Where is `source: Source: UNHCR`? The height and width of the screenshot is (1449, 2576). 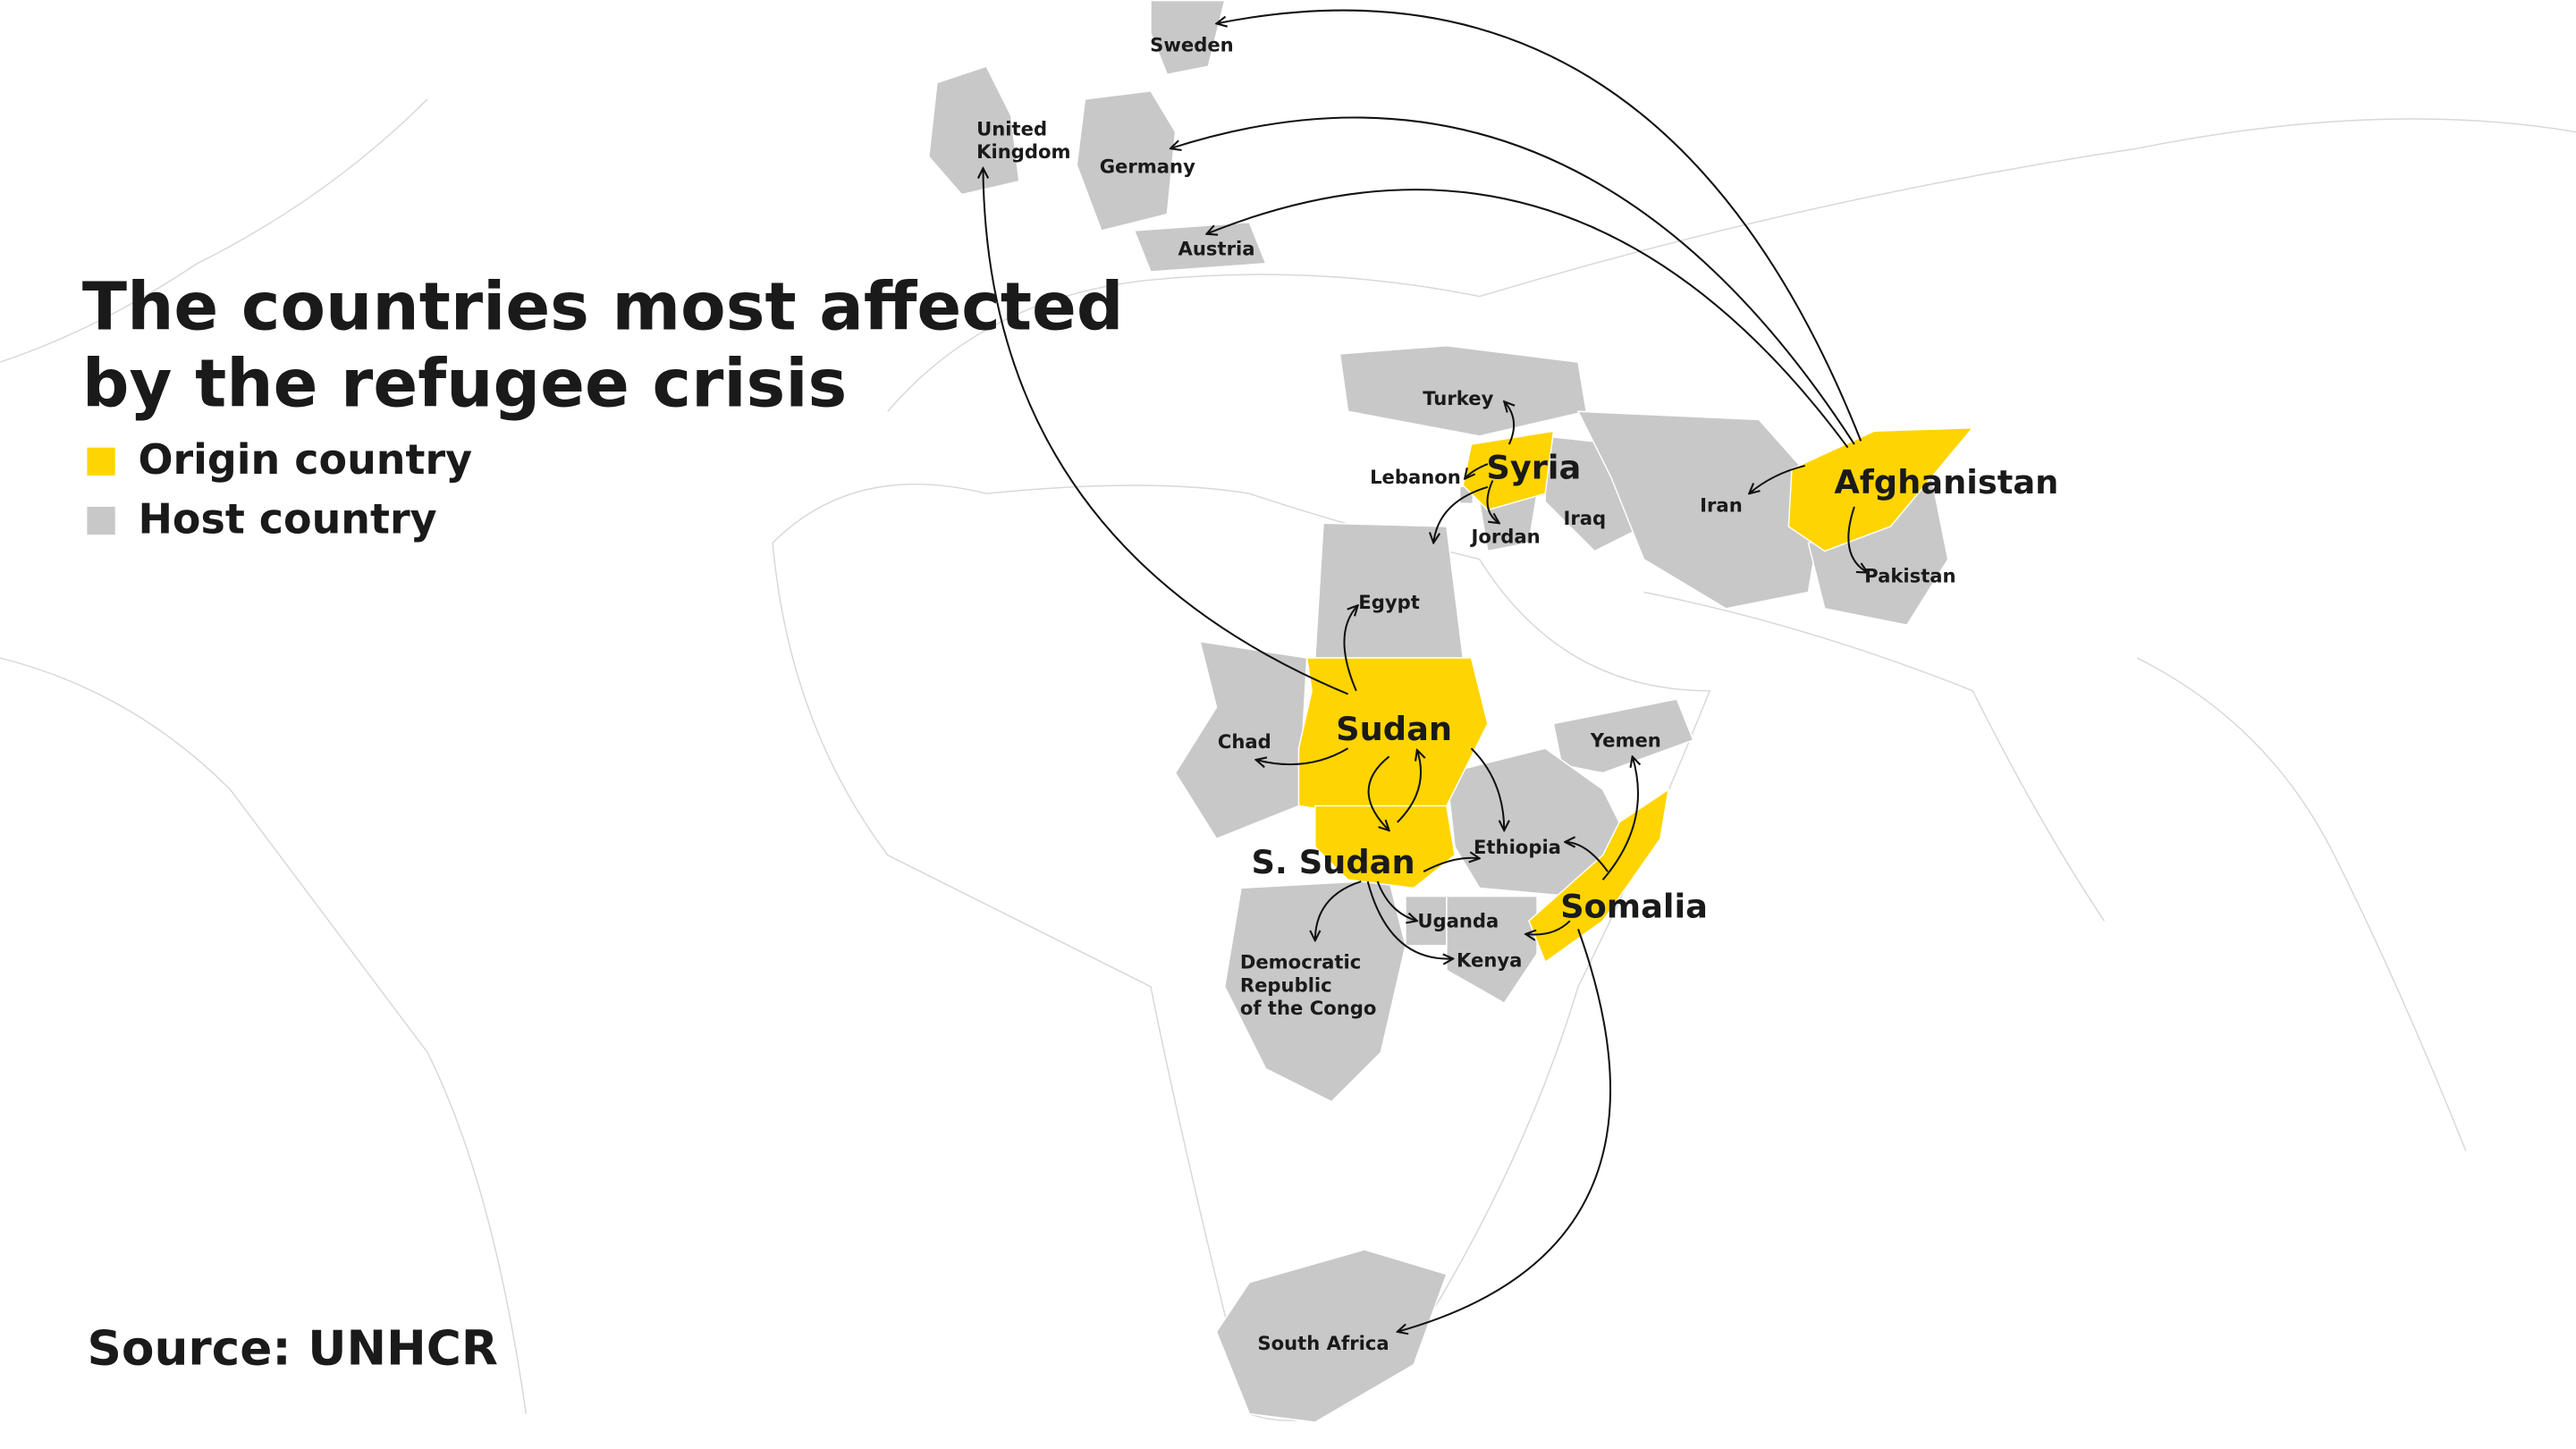 source: Source: UNHCR is located at coordinates (292, 1349).